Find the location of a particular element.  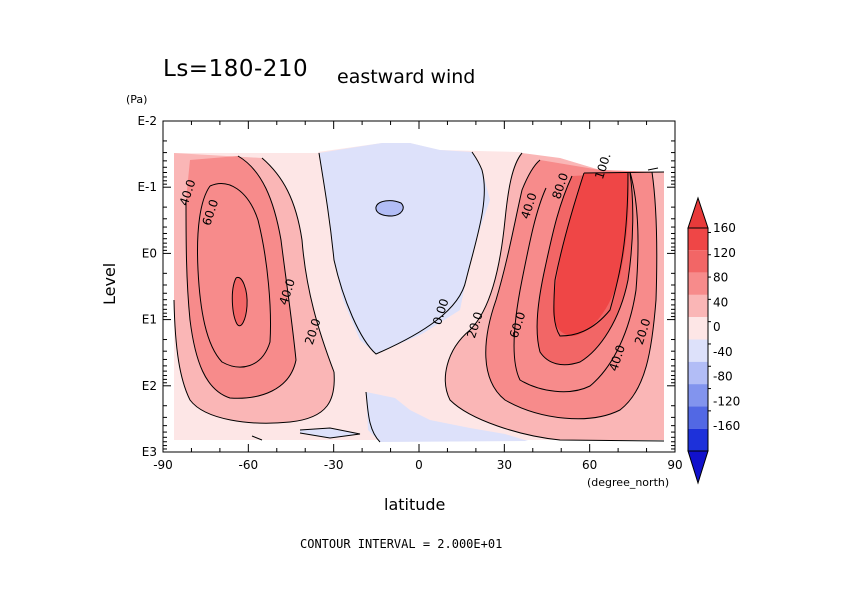

x-tick-label: 90 is located at coordinates (674, 465).